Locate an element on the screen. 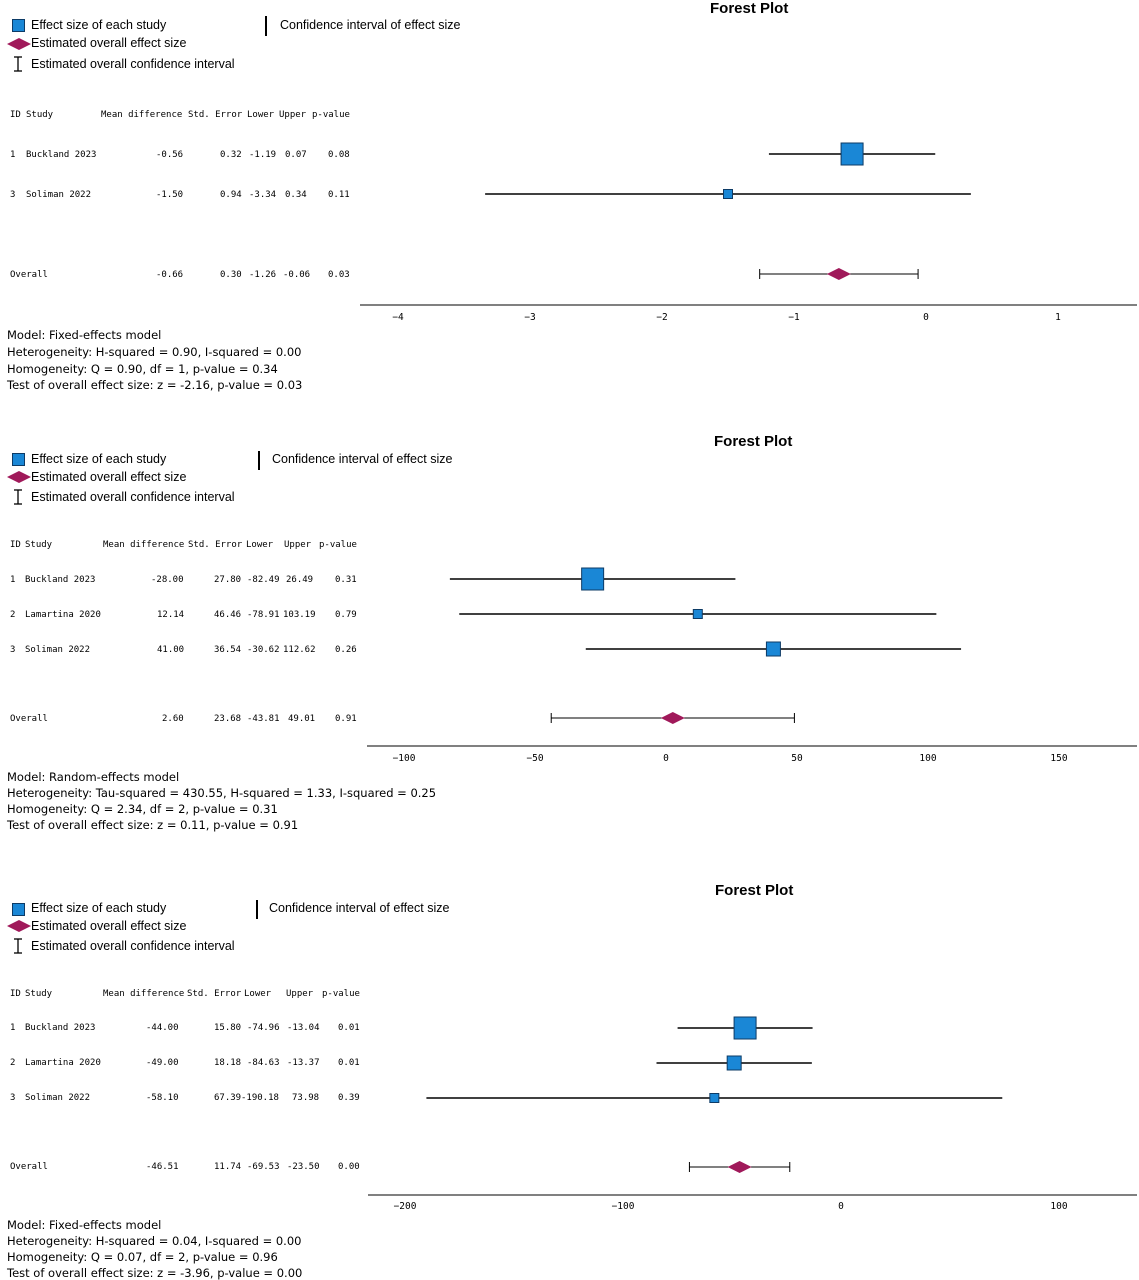 This screenshot has width=1139, height=1280. row-lower: -82.49 is located at coordinates (263, 580).